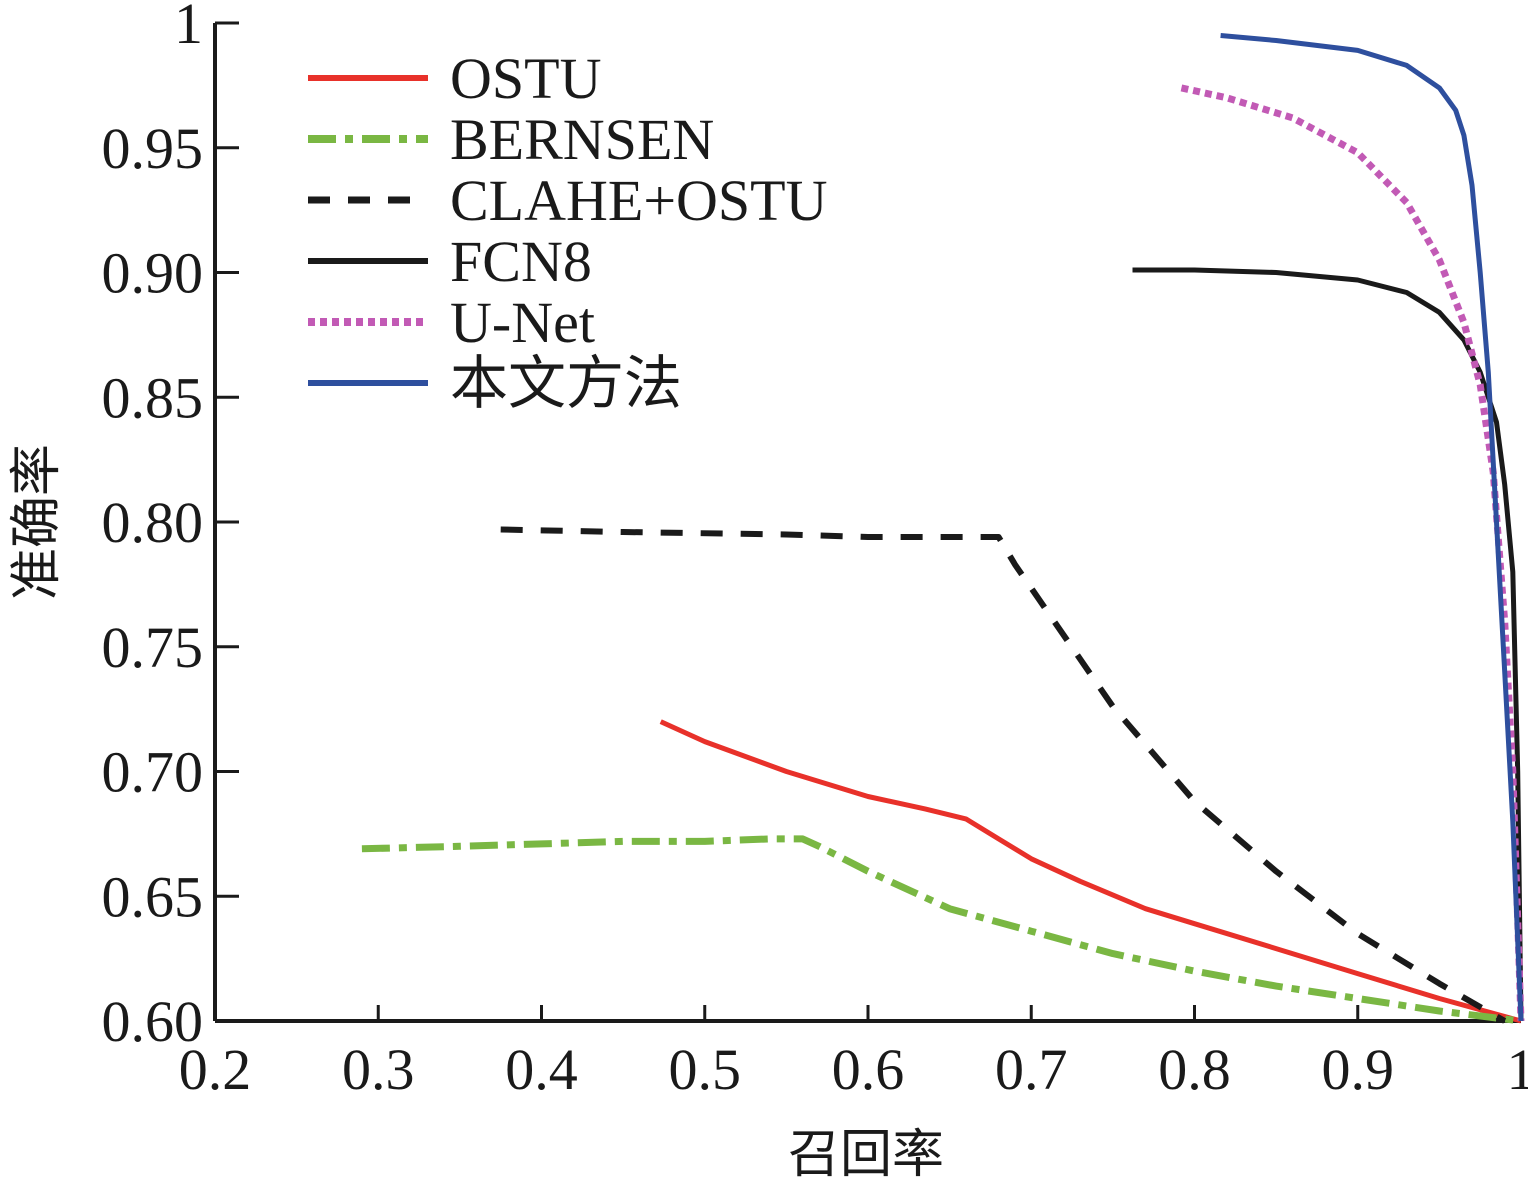 This screenshot has height=1186, width=1528. Describe the element at coordinates (866, 1155) in the screenshot. I see `x-axis-title: 召回率` at that location.